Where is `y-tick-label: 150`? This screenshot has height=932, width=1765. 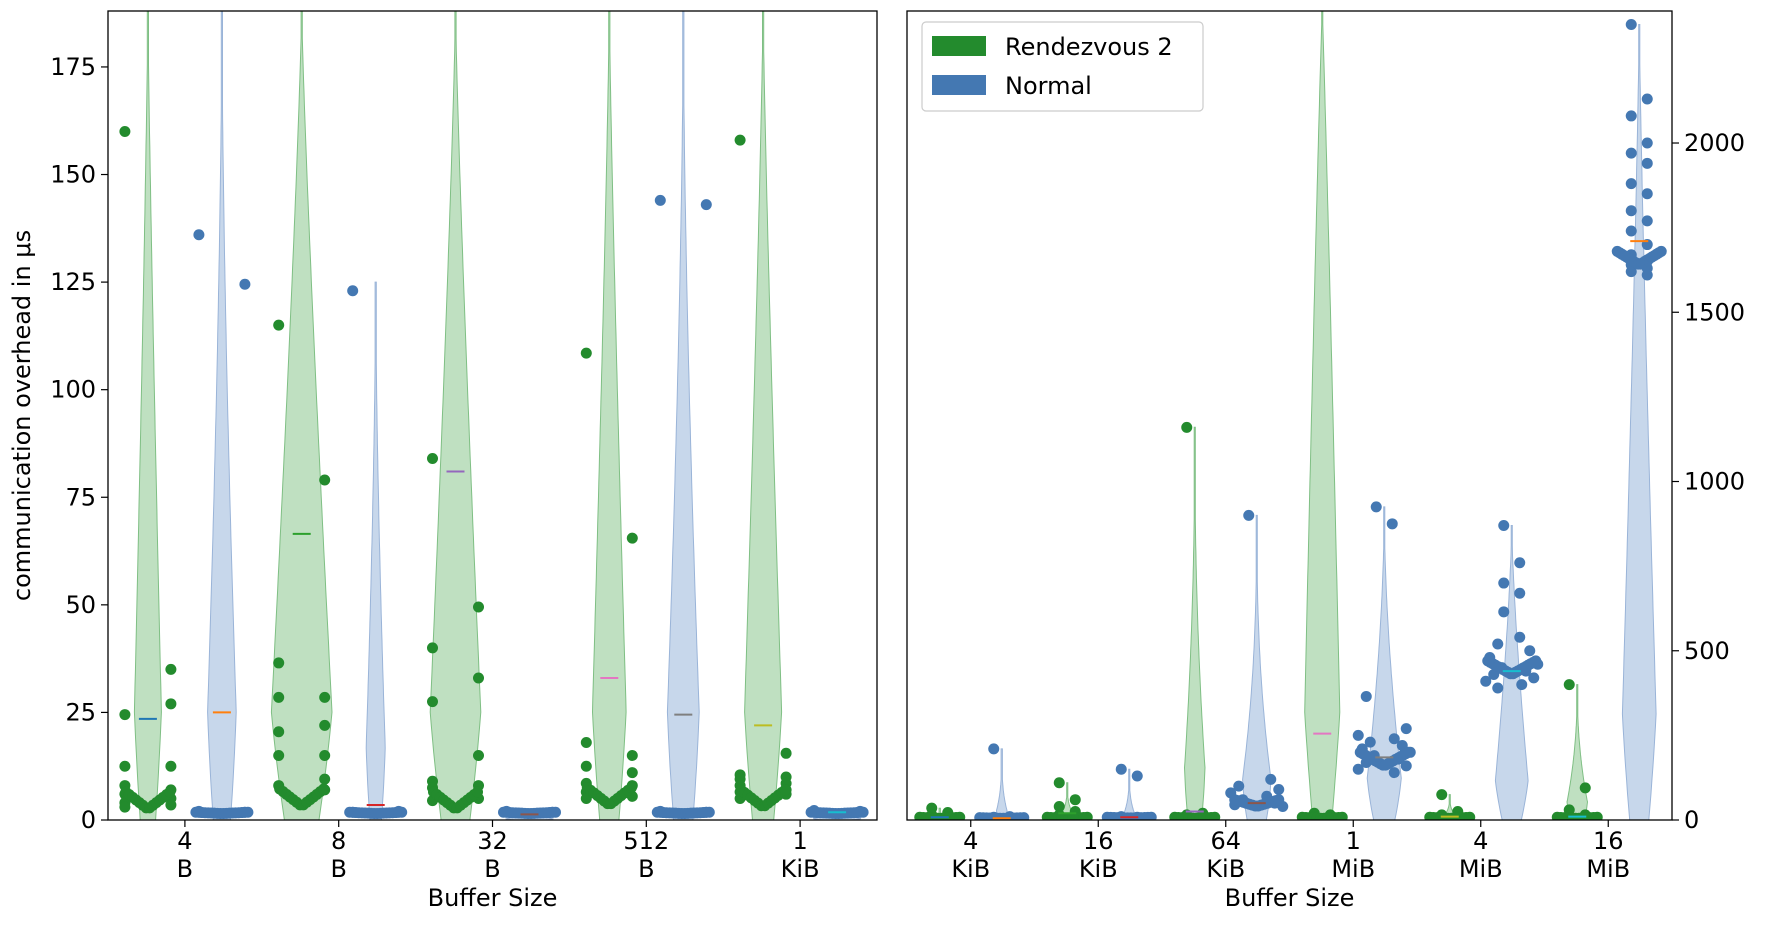
y-tick-label: 150 is located at coordinates (73, 175).